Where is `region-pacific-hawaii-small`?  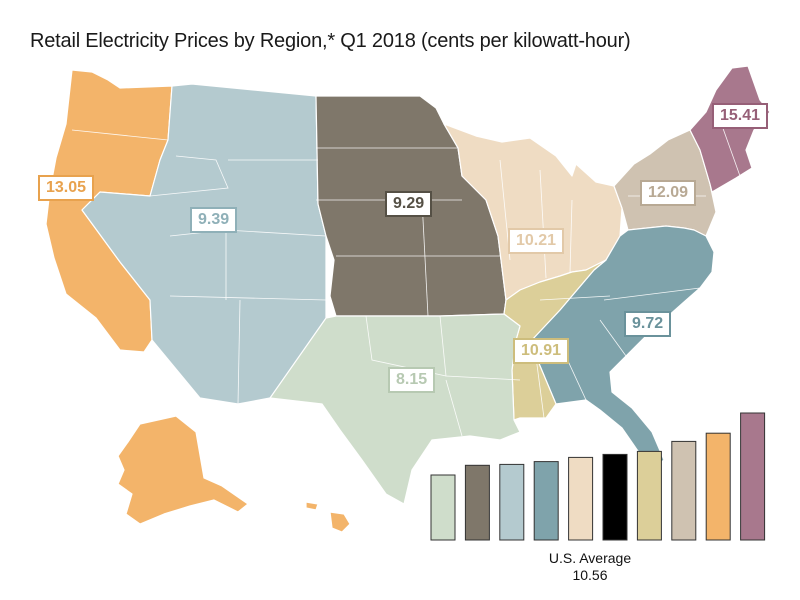 region-pacific-hawaii-small is located at coordinates (312, 506).